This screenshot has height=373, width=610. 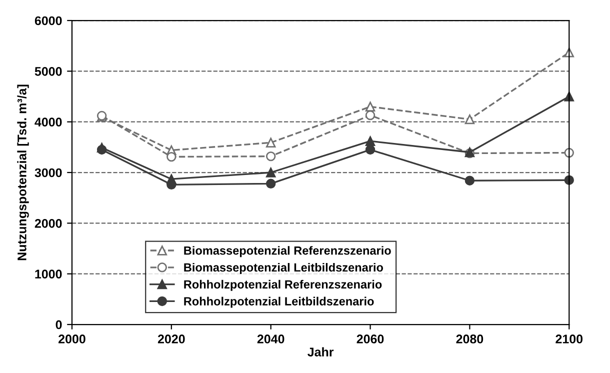 I want to click on x-axis-title: Jahr, so click(x=321, y=351).